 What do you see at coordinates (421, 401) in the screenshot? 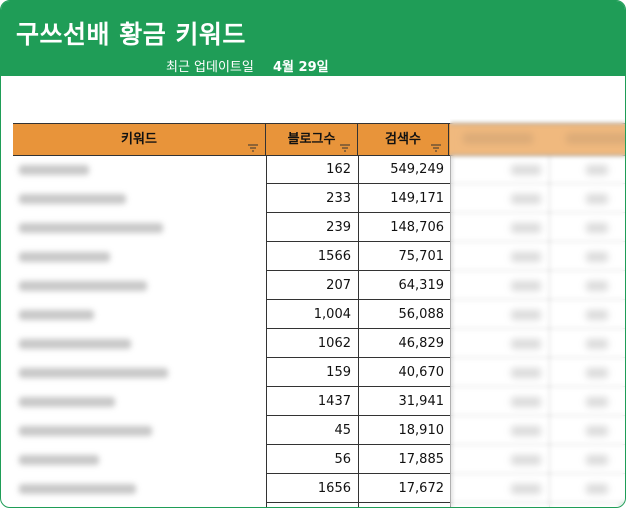
I see `search-count: 31,941` at bounding box center [421, 401].